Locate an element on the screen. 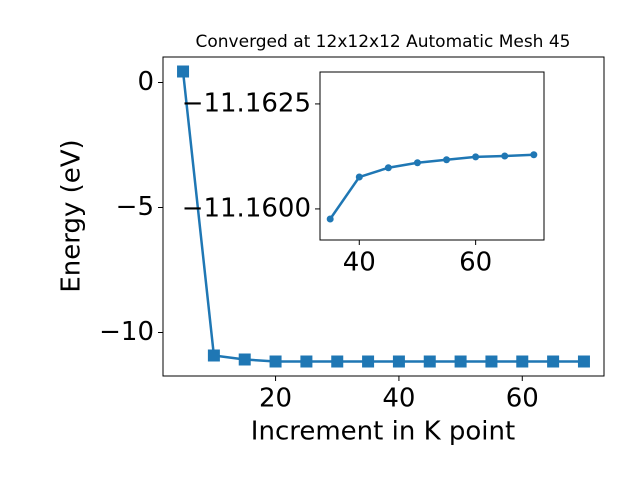 This screenshot has width=640, height=480. x-axis-label: Increment in K point is located at coordinates (383, 432).